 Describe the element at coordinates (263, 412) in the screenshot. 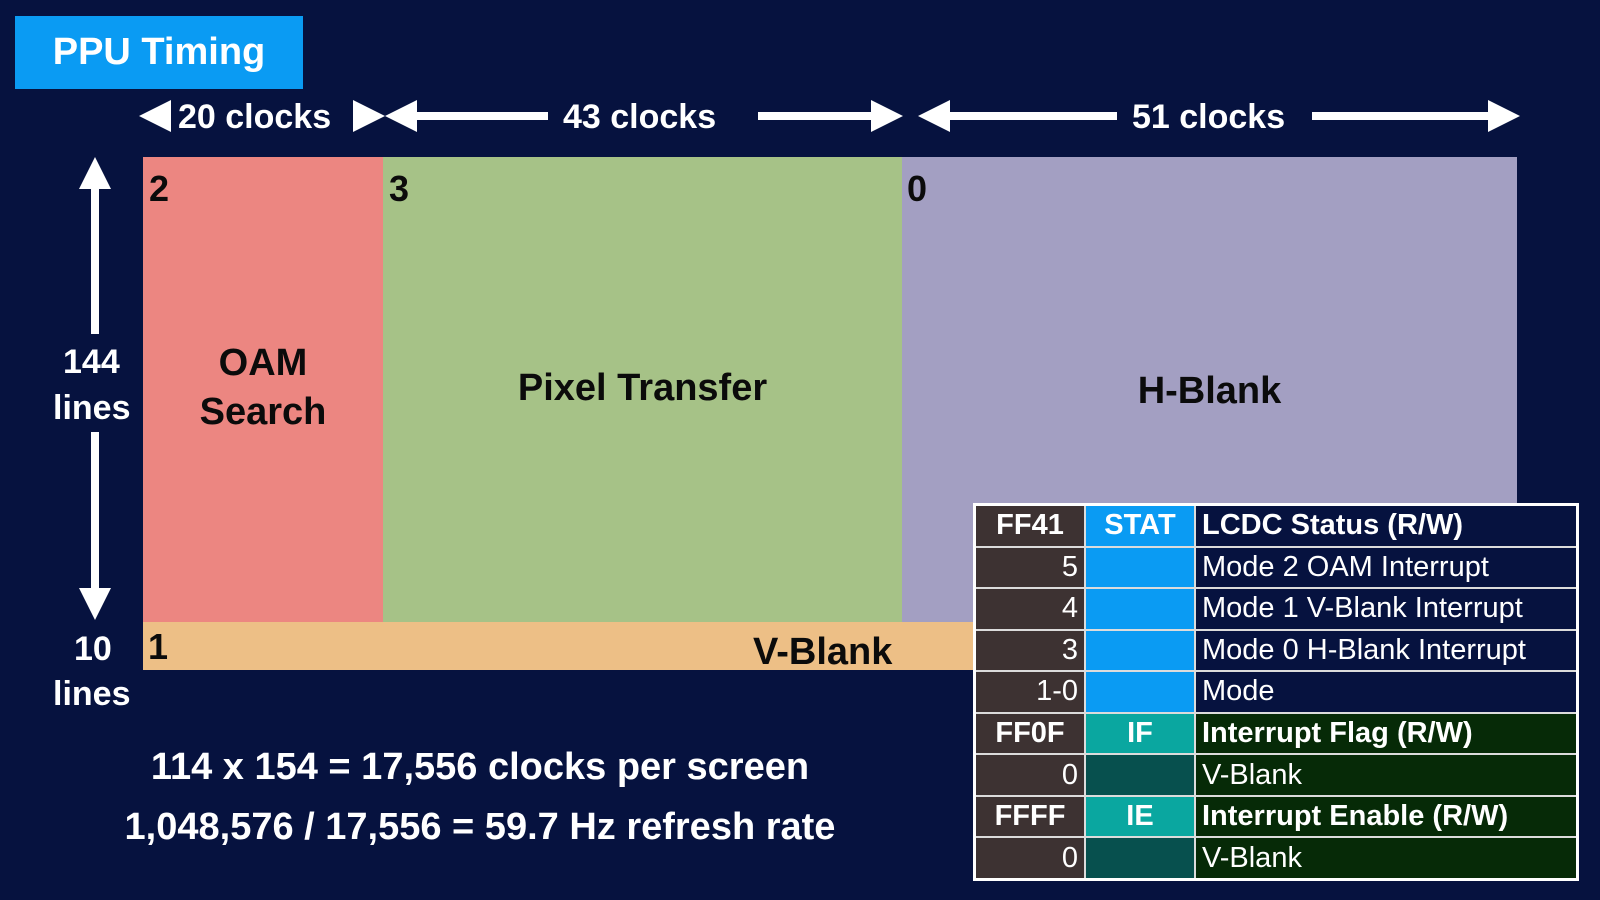

I see `oam-search-label-line2: Search` at that location.